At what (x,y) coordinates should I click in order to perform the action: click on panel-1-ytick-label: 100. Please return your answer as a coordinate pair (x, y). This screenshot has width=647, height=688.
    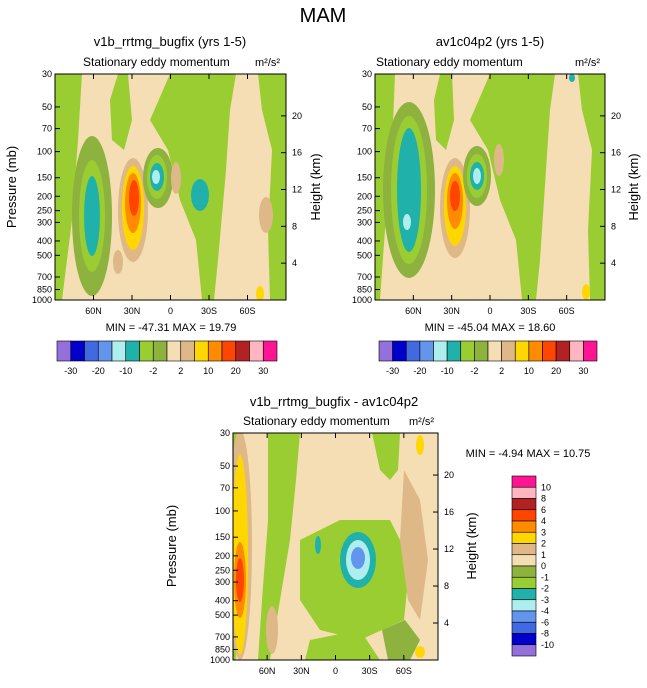
    Looking at the image, I should click on (44, 152).